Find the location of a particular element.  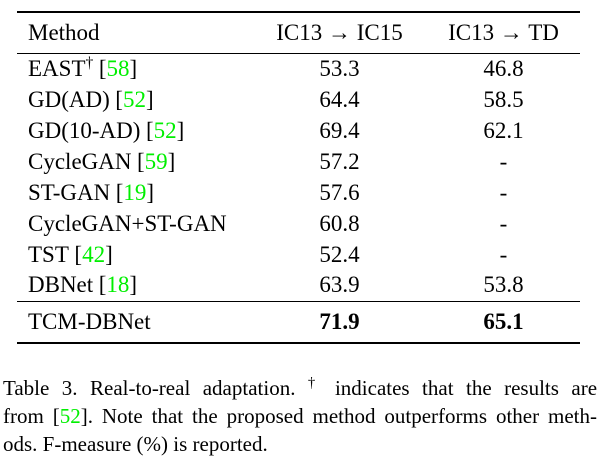

method-name: TST is located at coordinates (48, 254).